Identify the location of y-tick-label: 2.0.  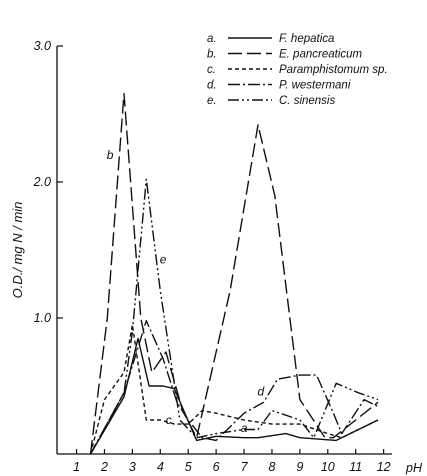
(42, 182).